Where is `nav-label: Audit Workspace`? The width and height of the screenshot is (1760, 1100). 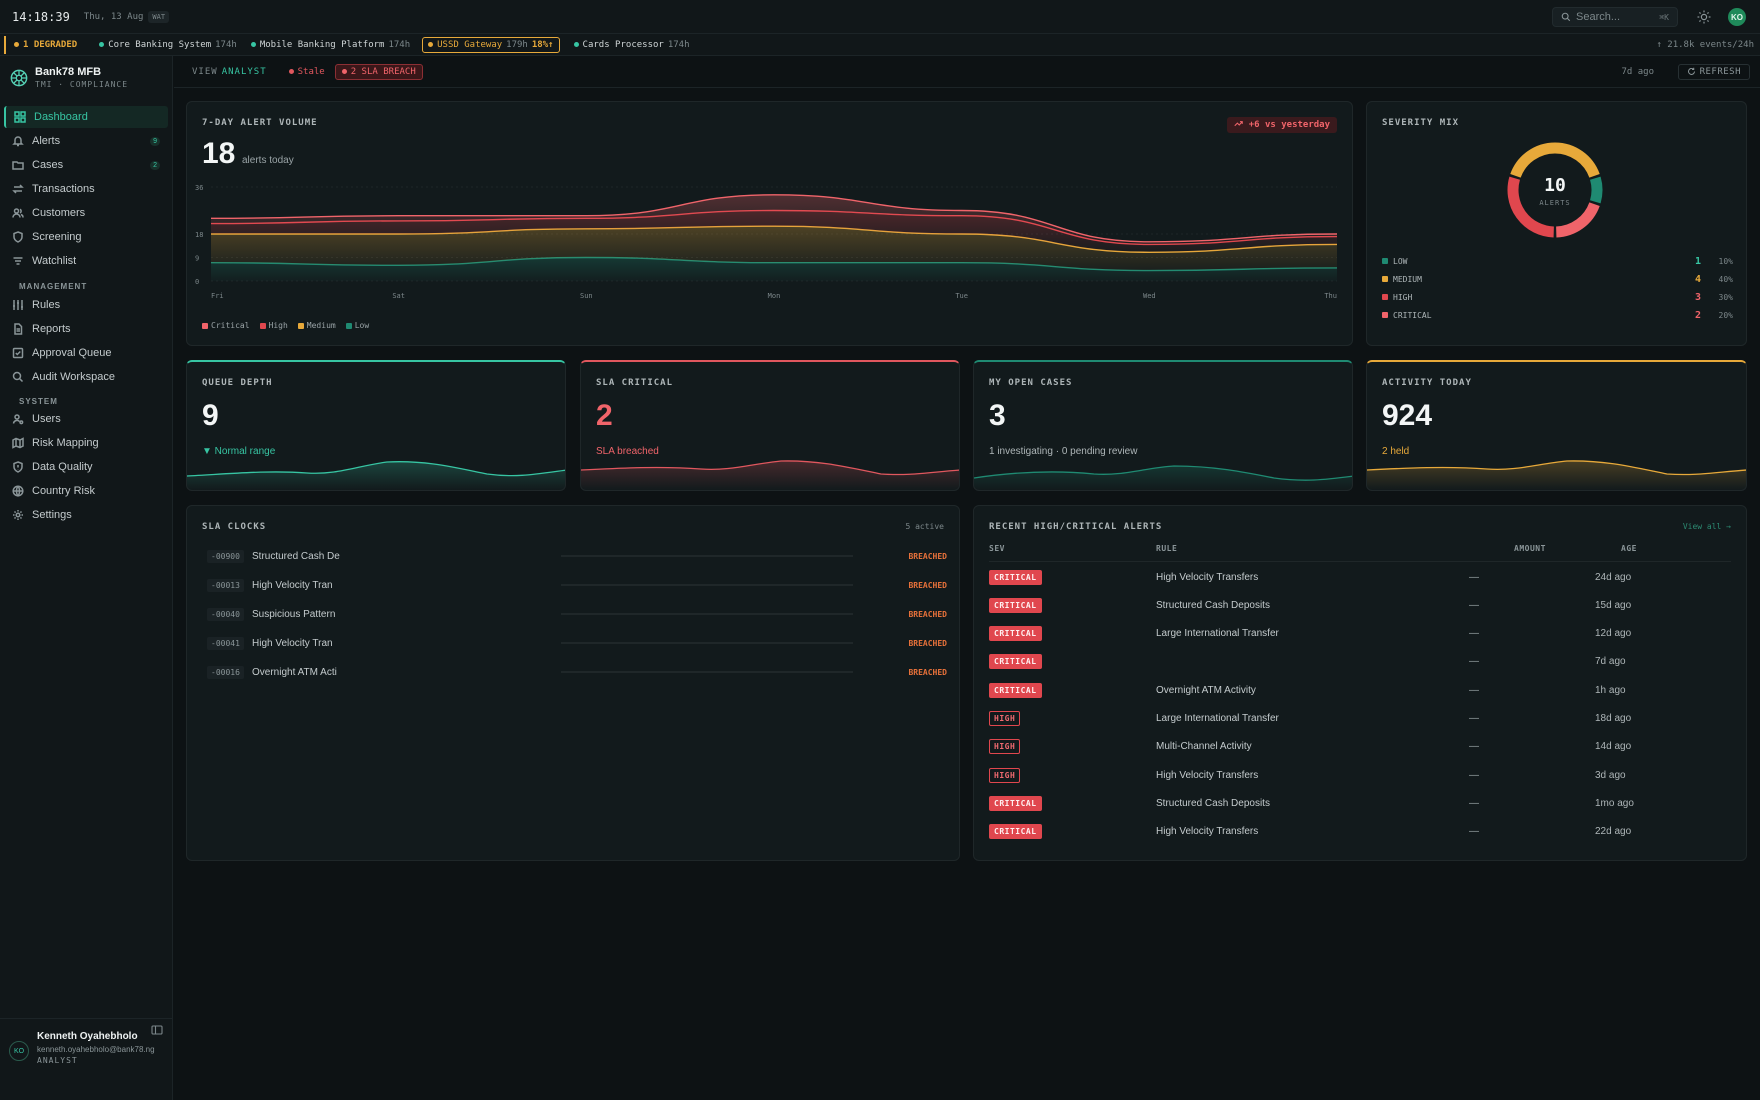 nav-label: Audit Workspace is located at coordinates (73, 377).